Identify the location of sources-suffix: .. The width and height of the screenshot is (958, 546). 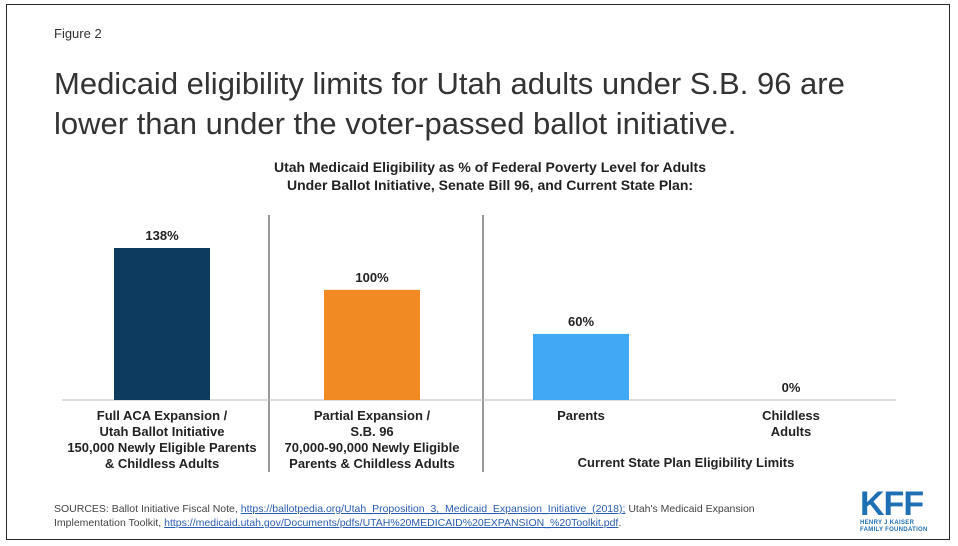
(620, 523).